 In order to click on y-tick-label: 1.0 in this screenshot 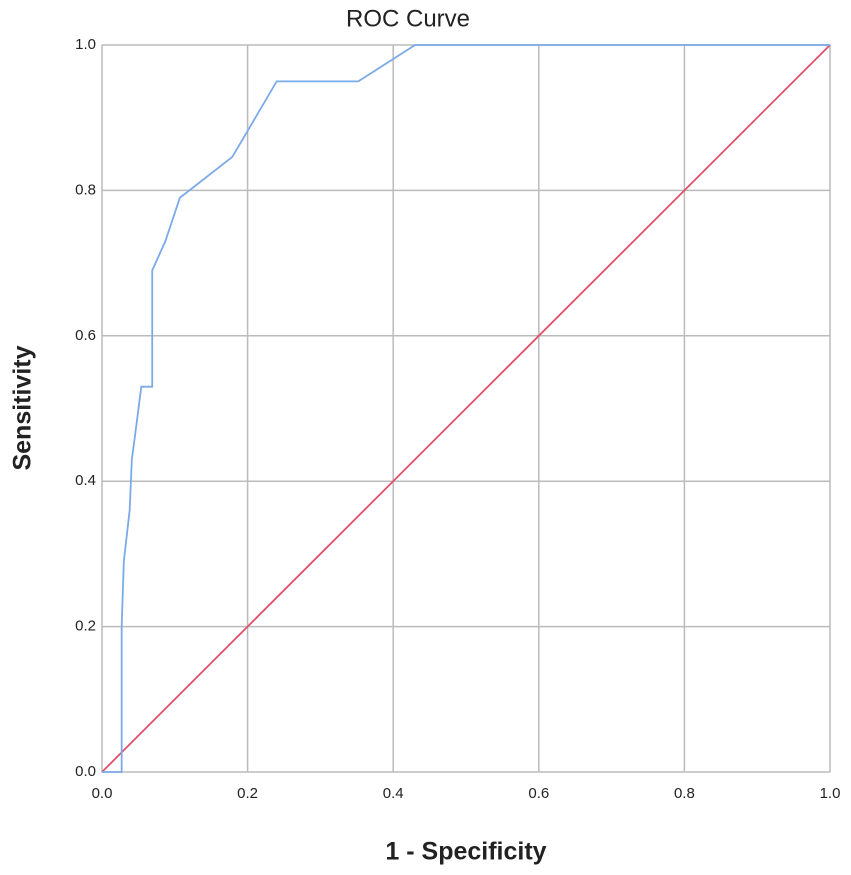, I will do `click(85, 44)`.